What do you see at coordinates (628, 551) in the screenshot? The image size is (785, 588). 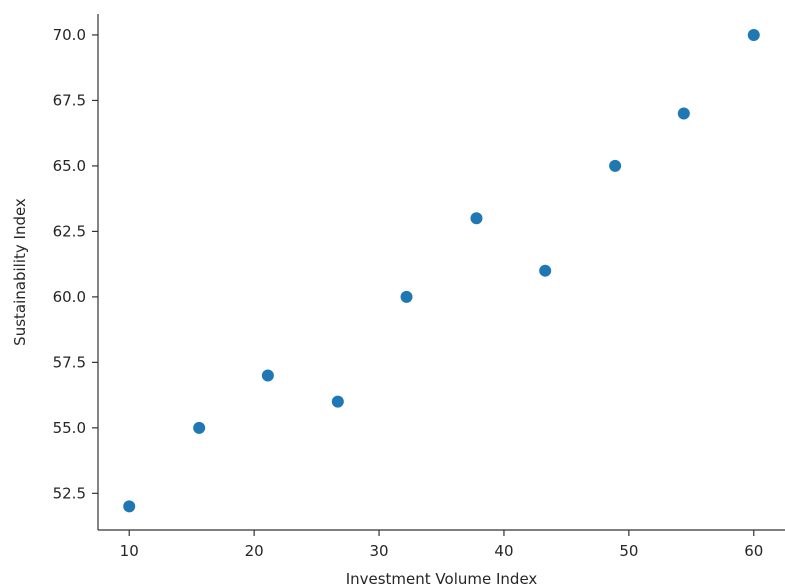 I see `x-tick-label: 50` at bounding box center [628, 551].